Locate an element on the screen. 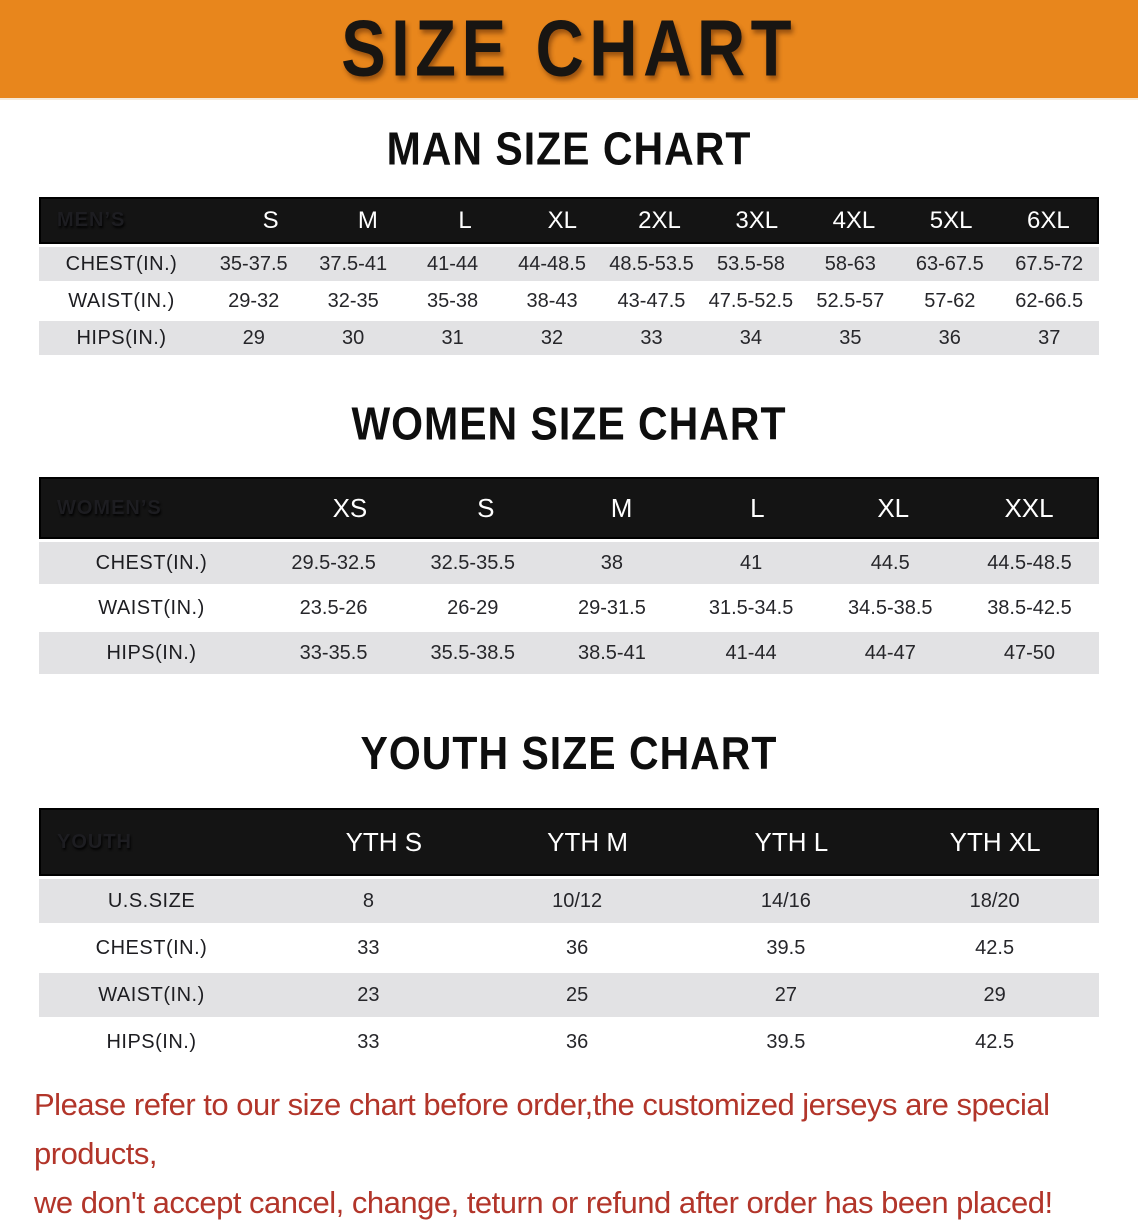 This screenshot has width=1138, height=1227. table-row: HIPS(IN.) 29 30 31 32 33 34 35 36 37 is located at coordinates (569, 338).